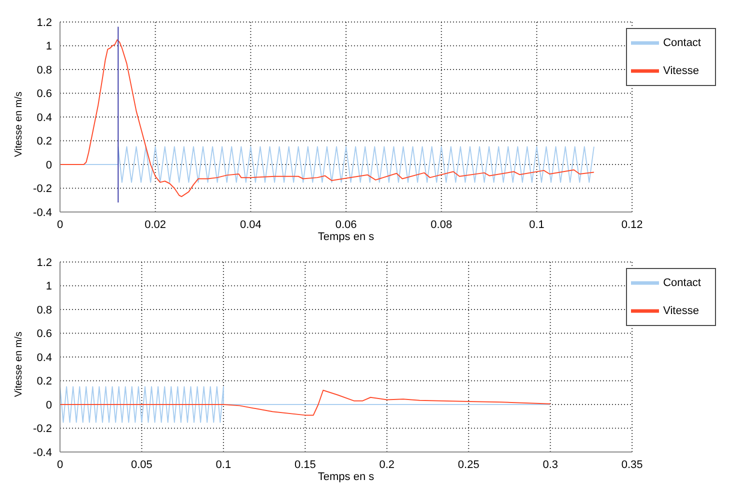 Image resolution: width=750 pixels, height=489 pixels. Describe the element at coordinates (305, 464) in the screenshot. I see `x-tick-label: 0.15` at that location.